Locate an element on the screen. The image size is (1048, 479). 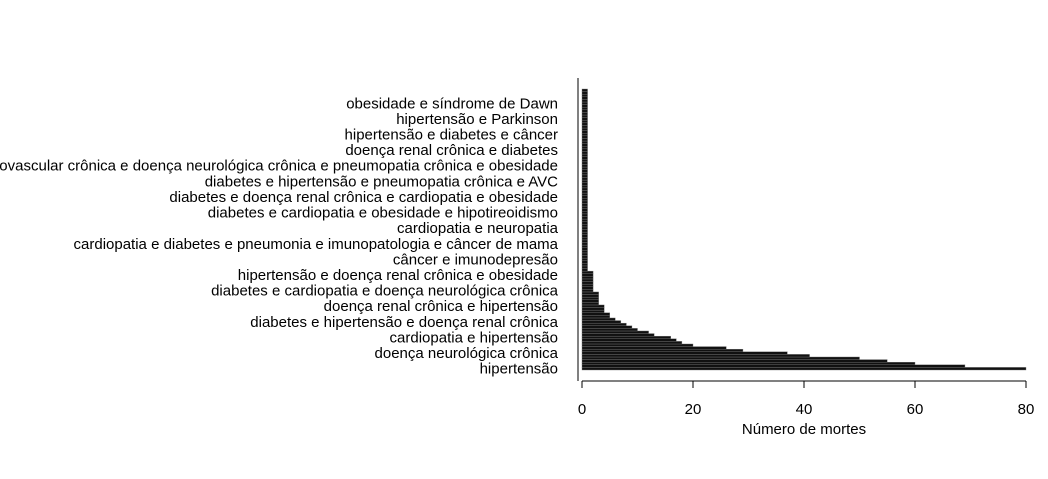
x-tick-label: 80 is located at coordinates (1026, 409).